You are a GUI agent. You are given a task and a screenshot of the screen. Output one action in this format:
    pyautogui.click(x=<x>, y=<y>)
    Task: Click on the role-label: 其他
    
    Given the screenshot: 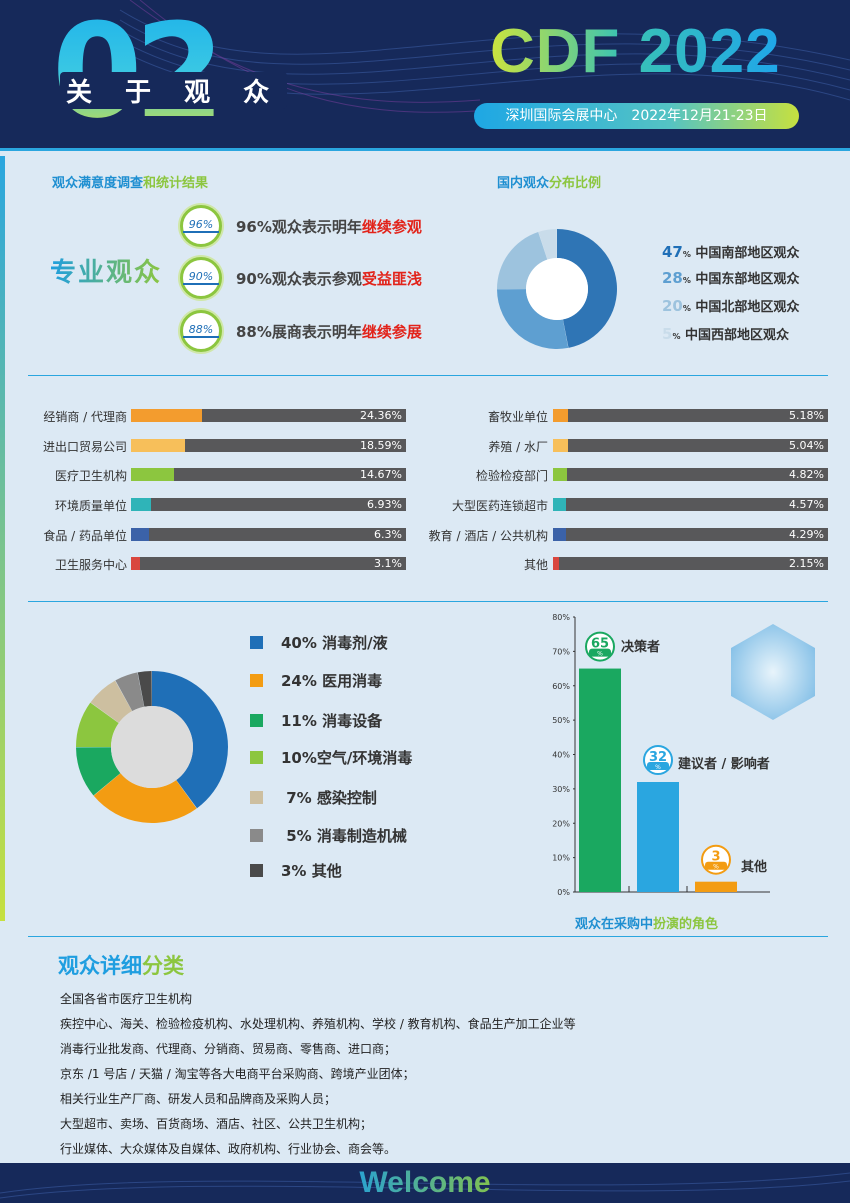 What is the action you would take?
    pyautogui.click(x=754, y=867)
    